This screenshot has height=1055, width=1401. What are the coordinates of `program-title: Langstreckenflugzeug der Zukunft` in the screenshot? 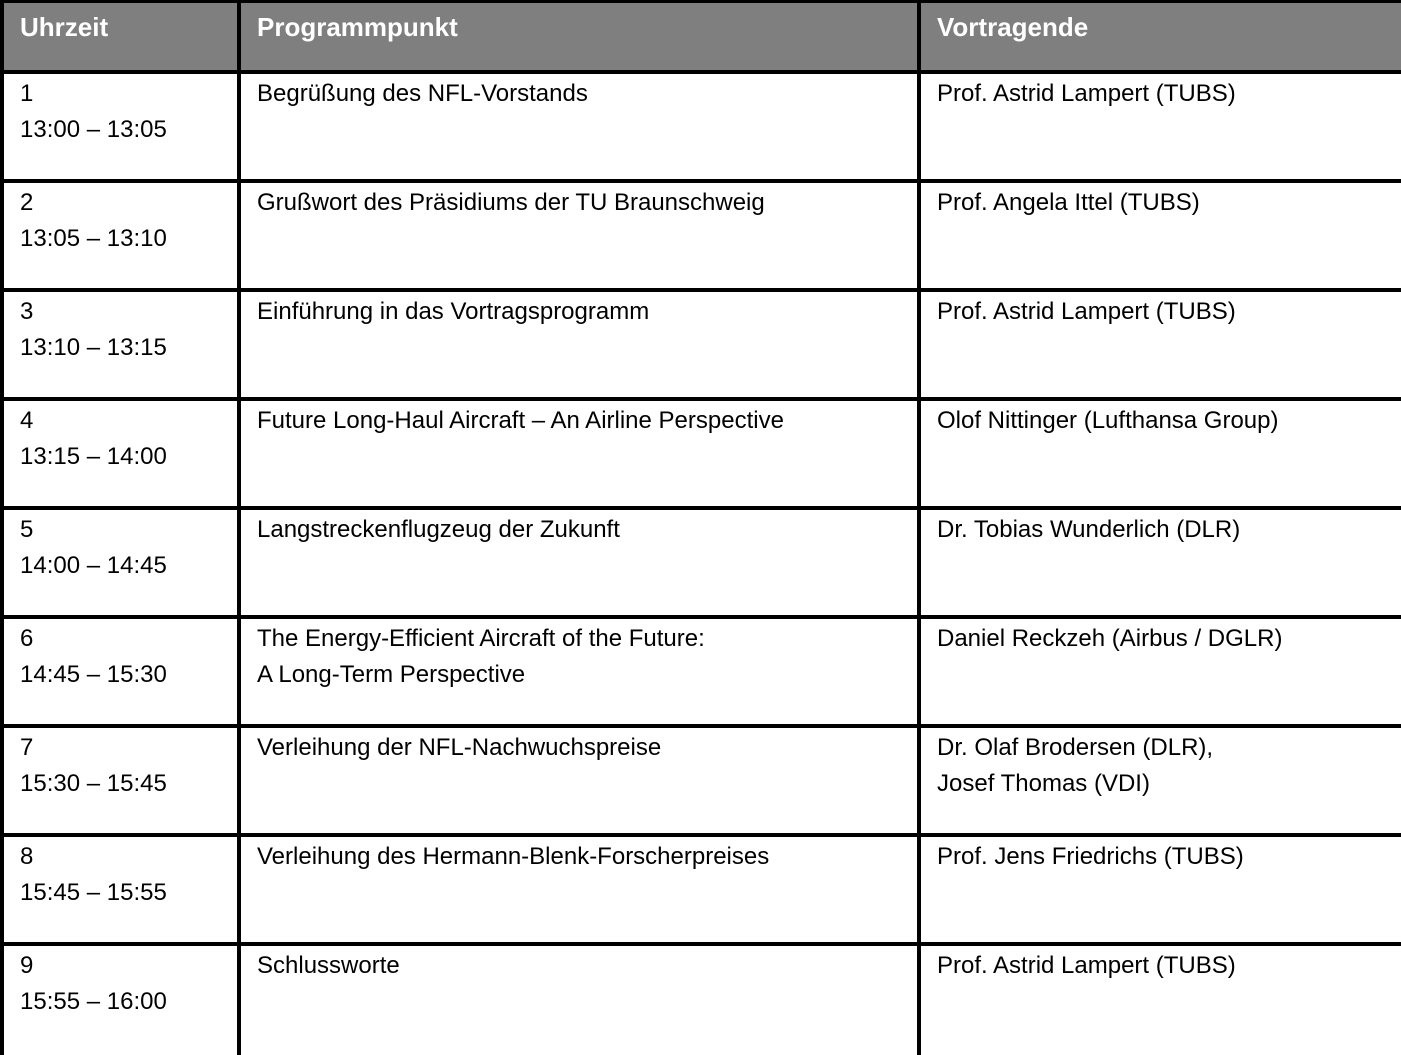 It's located at (438, 529).